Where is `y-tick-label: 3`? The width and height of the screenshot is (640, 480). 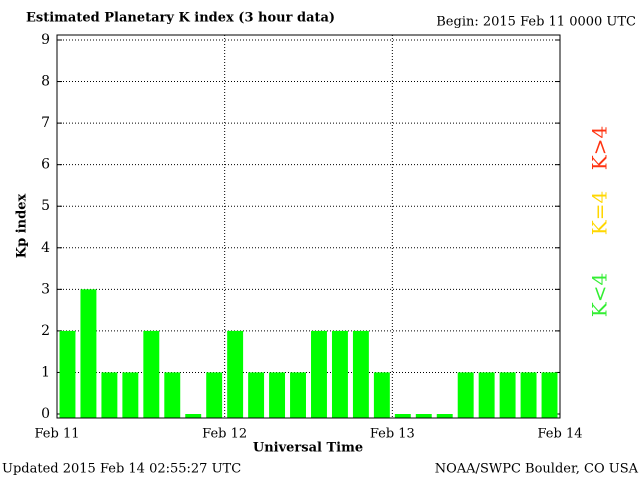
y-tick-label: 3 is located at coordinates (45, 289).